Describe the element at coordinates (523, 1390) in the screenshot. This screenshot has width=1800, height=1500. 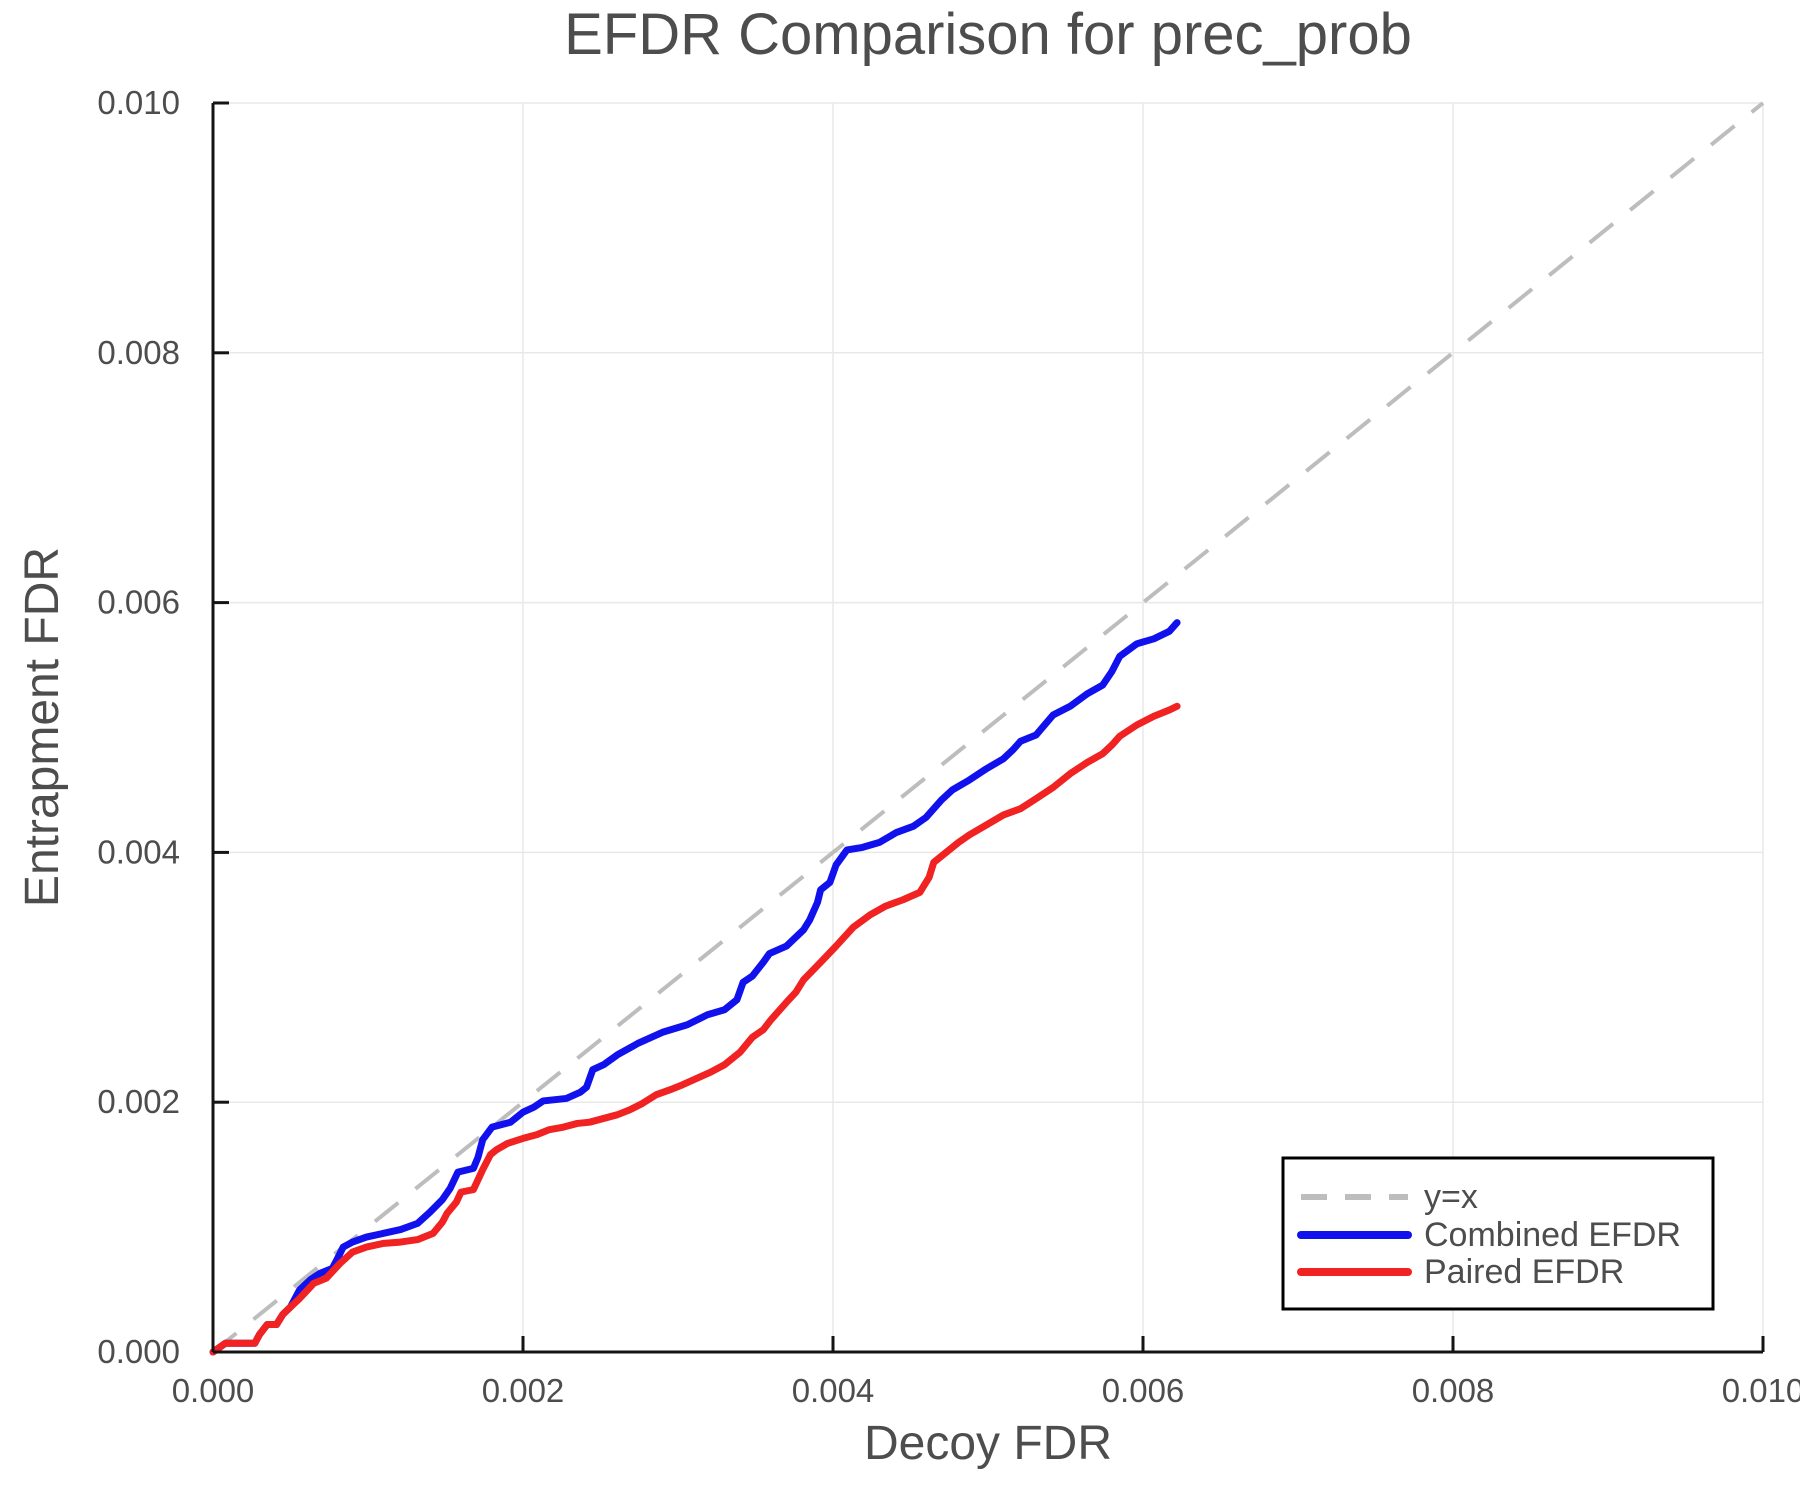
I see `x-tick-label: 0.002` at that location.